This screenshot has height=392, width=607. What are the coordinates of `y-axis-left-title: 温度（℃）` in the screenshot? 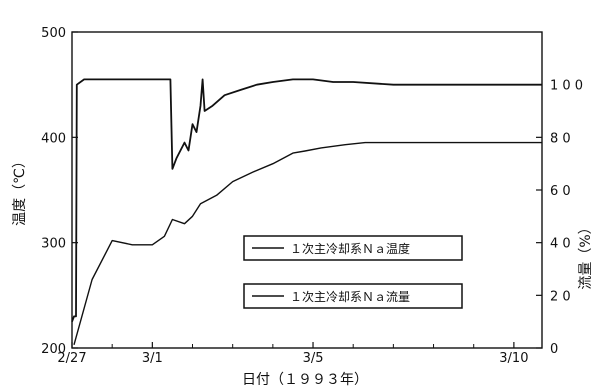 It's located at (20, 190).